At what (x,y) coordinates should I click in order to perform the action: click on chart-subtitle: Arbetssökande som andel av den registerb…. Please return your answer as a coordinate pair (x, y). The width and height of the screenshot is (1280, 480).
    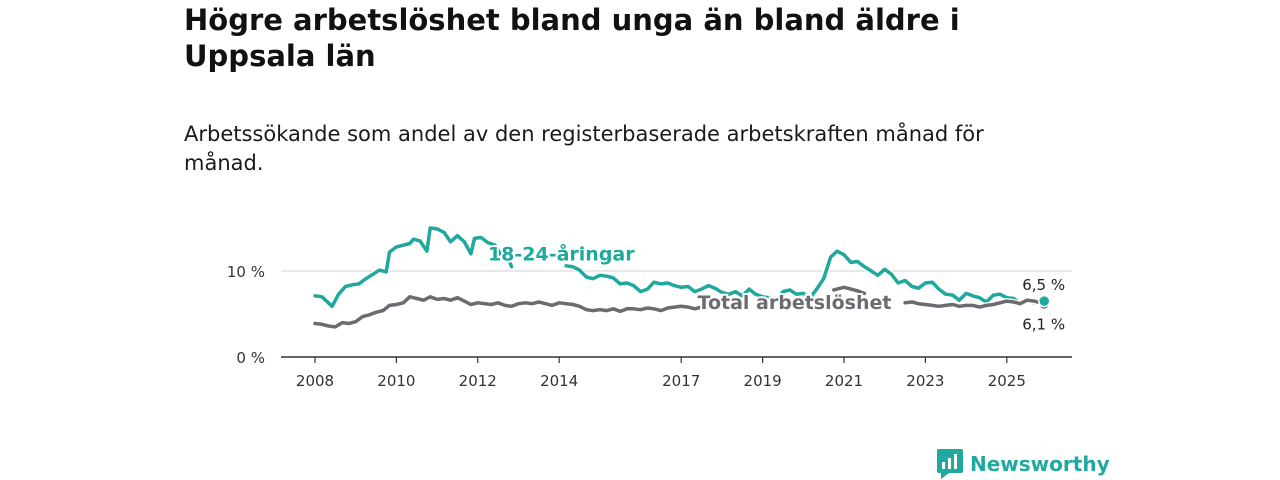
    Looking at the image, I should click on (584, 148).